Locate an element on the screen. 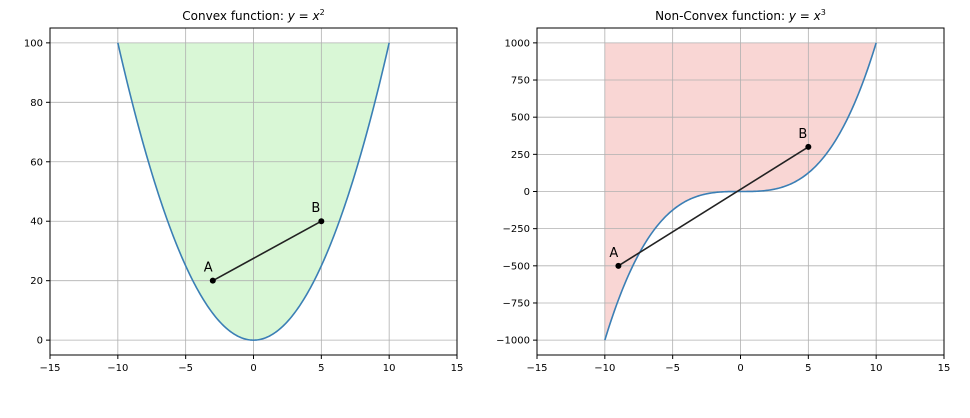  title-text: Convex function: is located at coordinates (234, 16).